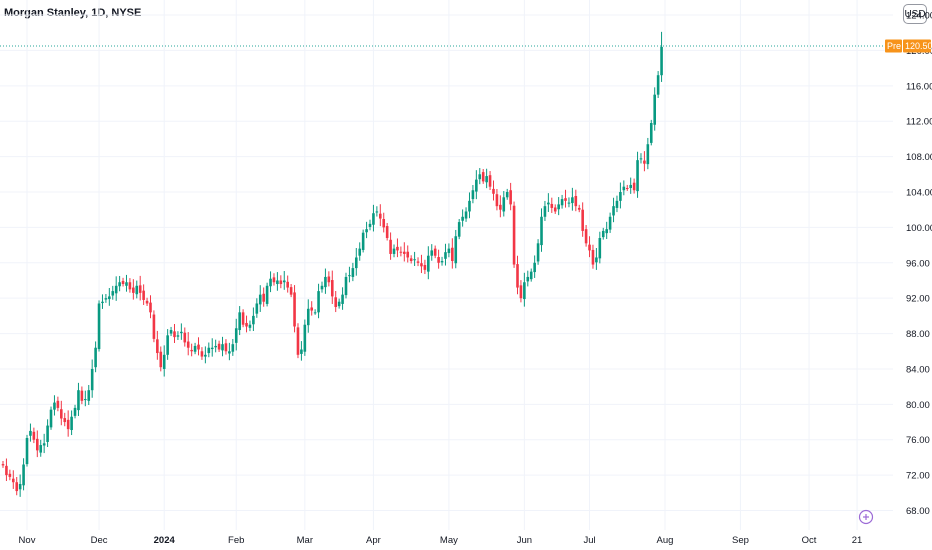  Describe the element at coordinates (919, 193) in the screenshot. I see `y-tick-label: 104.00` at that location.